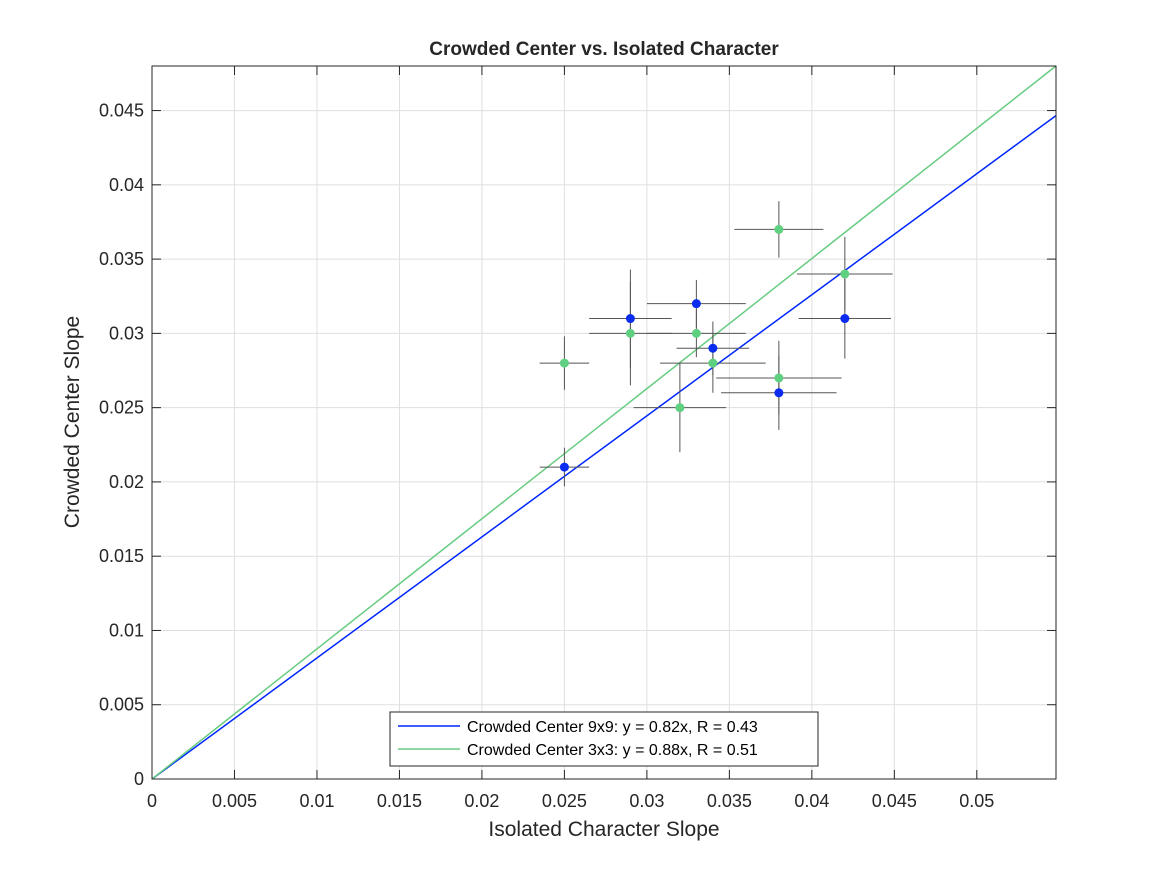  Describe the element at coordinates (121, 408) in the screenshot. I see `y-tick-label: 0.025` at that location.